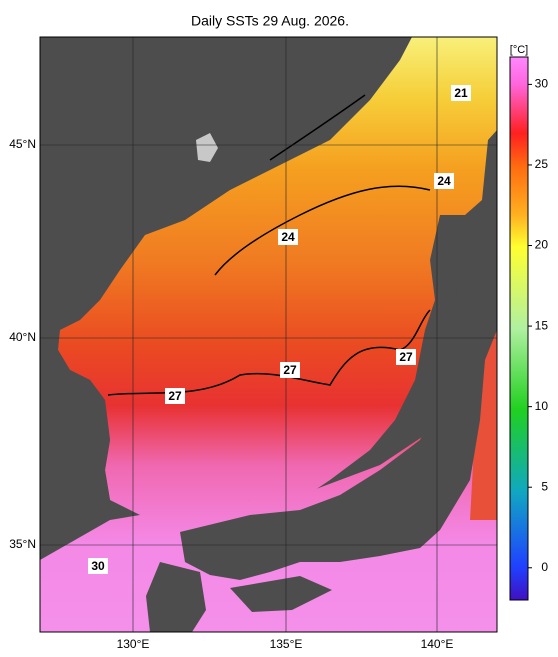 The width and height of the screenshot is (558, 657). I want to click on lat-label: 35°N, so click(22, 544).